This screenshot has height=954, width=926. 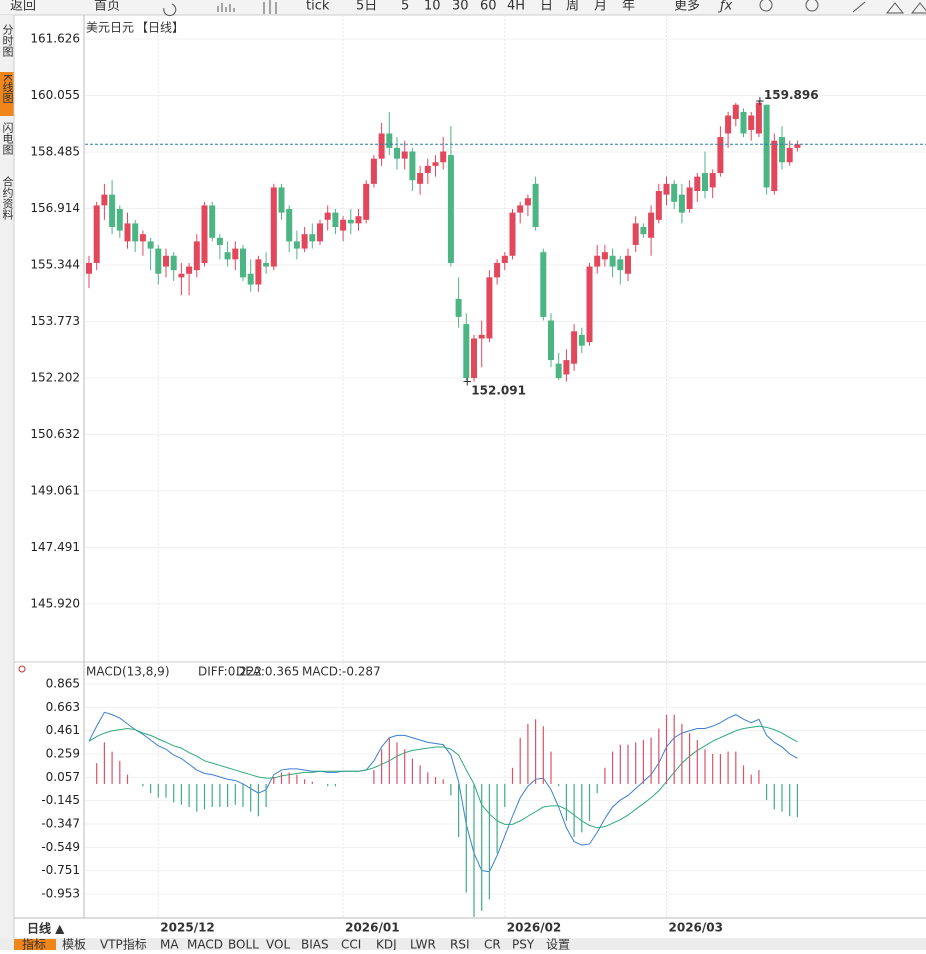 I want to click on toolbar-button: 5日, so click(x=366, y=7).